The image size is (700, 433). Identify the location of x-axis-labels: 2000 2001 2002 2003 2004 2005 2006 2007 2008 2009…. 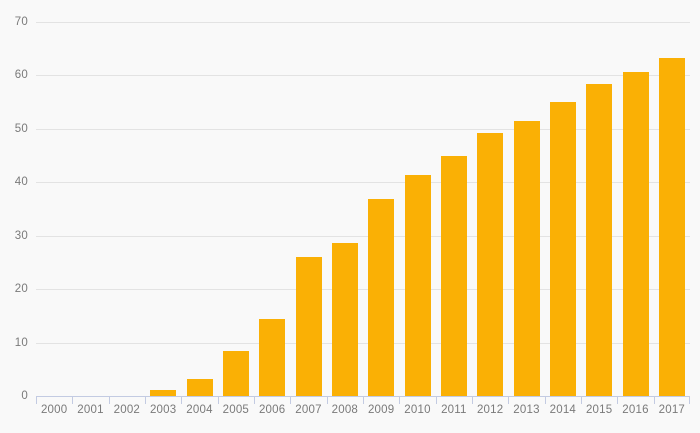
(363, 414).